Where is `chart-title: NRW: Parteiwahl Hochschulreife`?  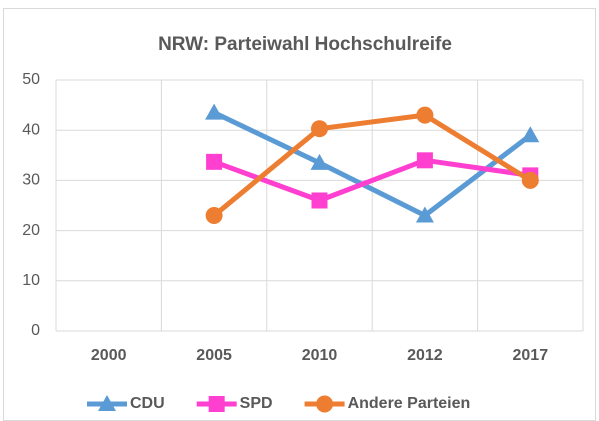
chart-title: NRW: Parteiwahl Hochschulreife is located at coordinates (305, 44).